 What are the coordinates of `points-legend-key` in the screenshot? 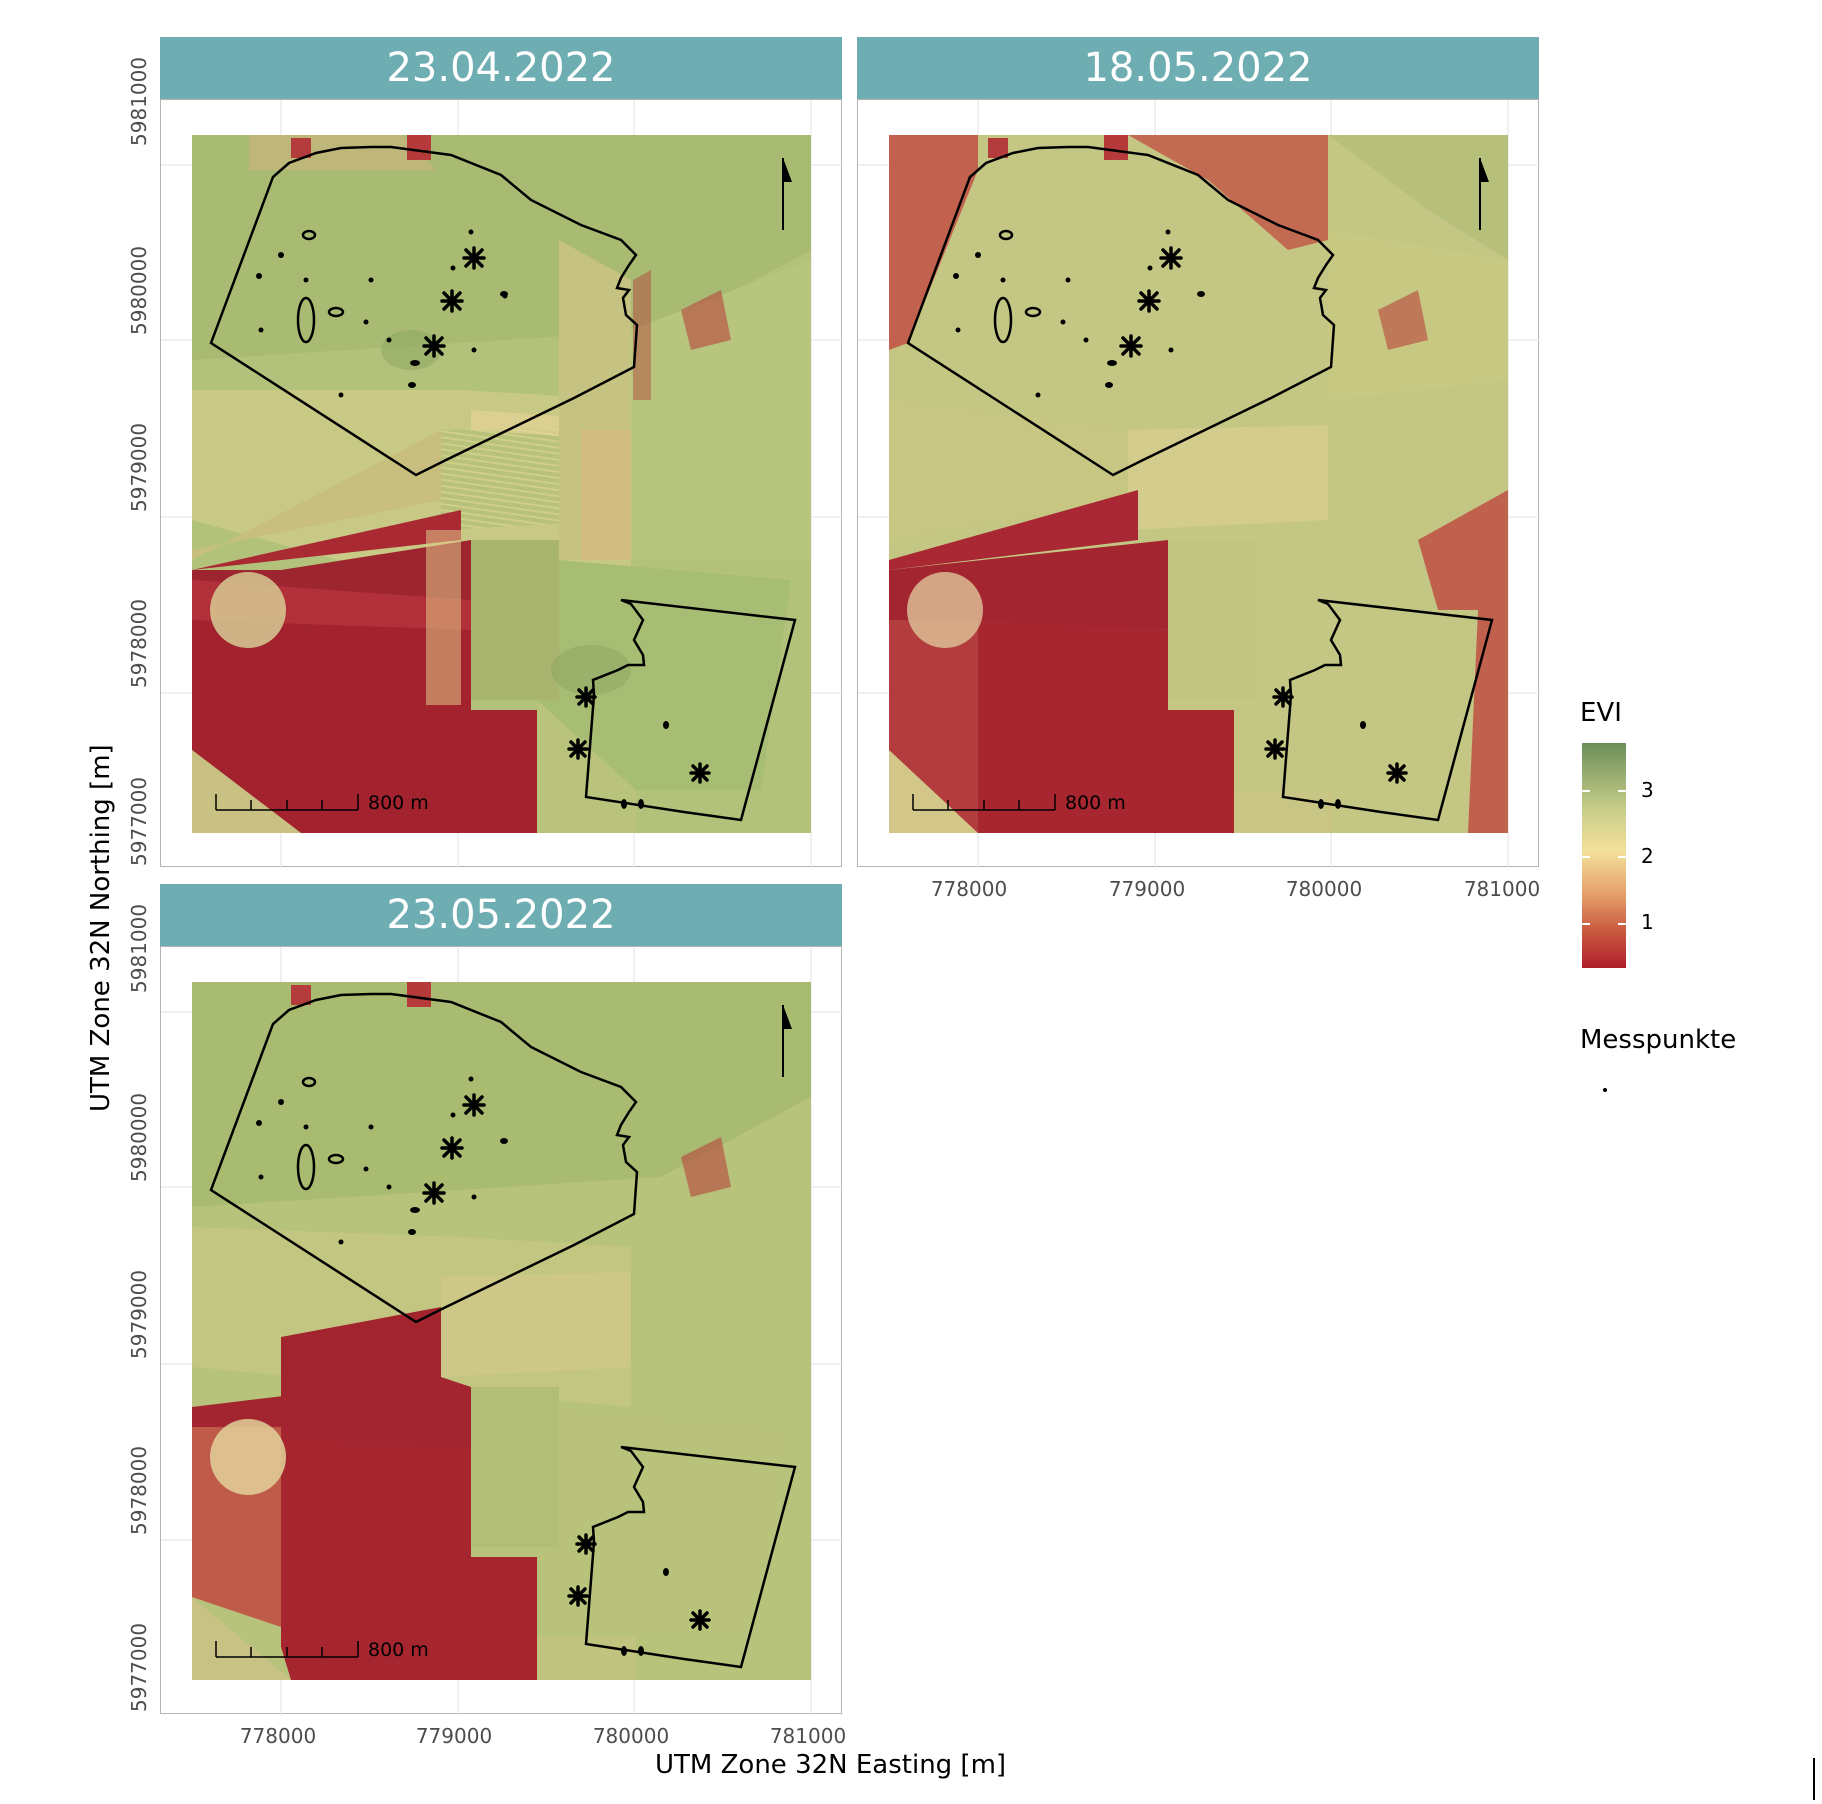 It's located at (1605, 1090).